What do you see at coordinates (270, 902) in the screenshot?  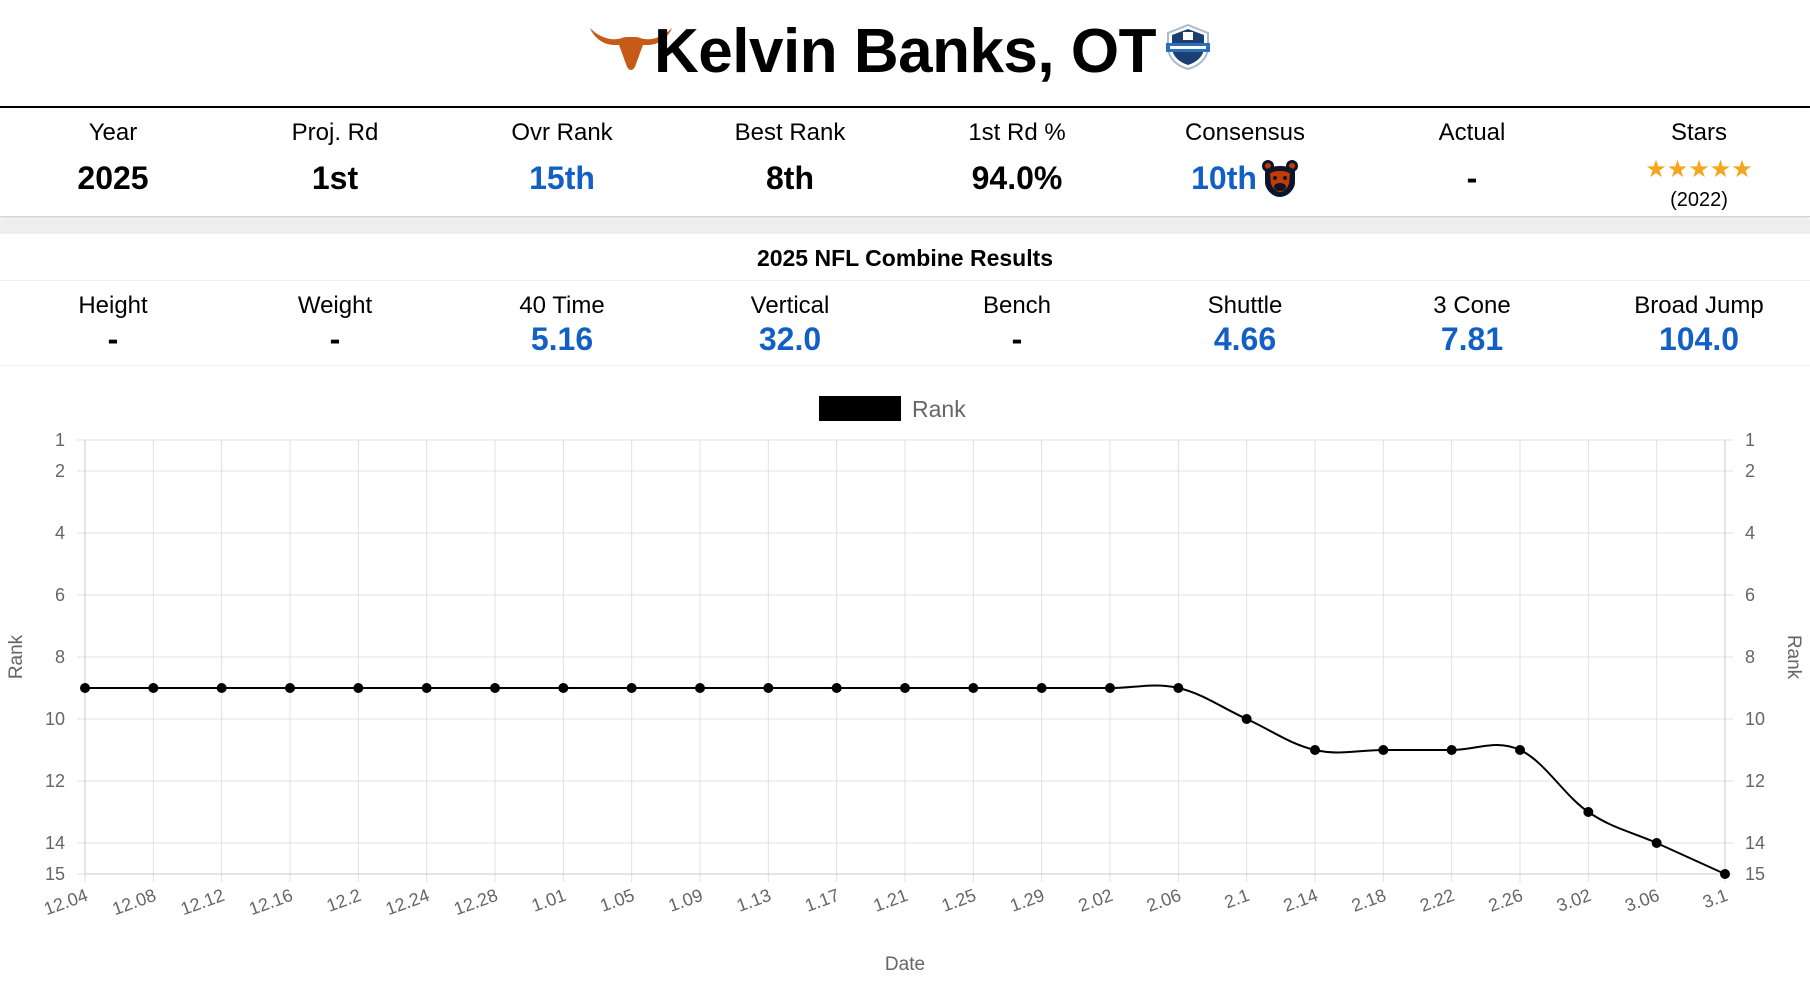 I see `x-tick-label: 12.16` at bounding box center [270, 902].